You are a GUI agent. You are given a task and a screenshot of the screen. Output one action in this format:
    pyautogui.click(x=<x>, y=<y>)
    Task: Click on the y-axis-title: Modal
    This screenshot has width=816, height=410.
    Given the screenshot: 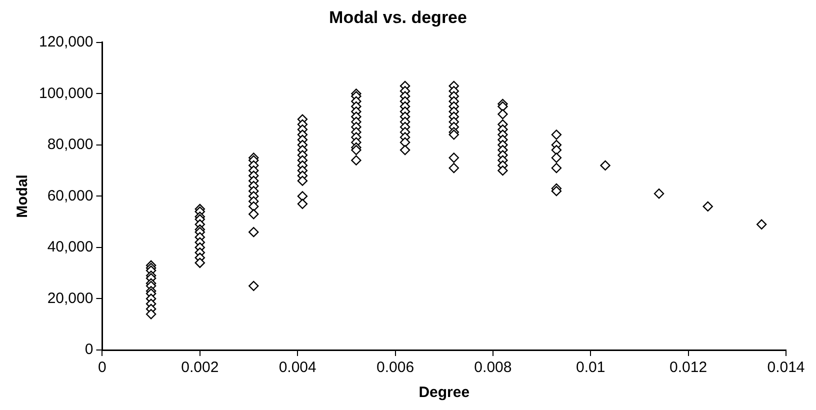 What is the action you would take?
    pyautogui.click(x=23, y=196)
    